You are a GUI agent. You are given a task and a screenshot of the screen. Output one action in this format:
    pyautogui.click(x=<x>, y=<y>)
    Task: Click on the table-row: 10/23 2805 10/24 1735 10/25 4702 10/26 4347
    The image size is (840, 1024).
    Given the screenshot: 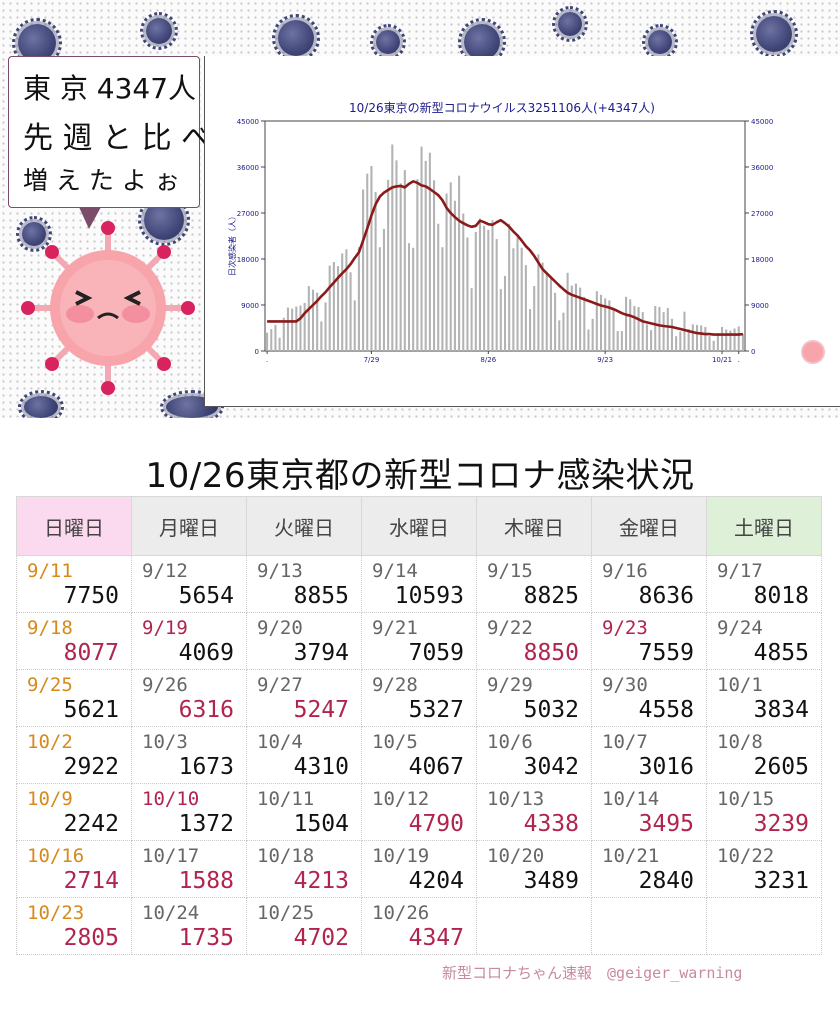 What is the action you would take?
    pyautogui.click(x=419, y=926)
    